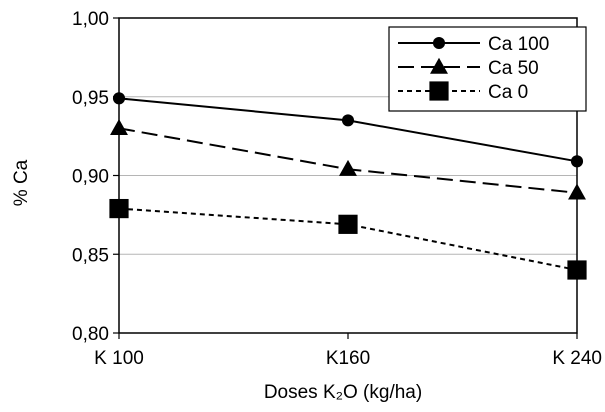 The image size is (605, 412). I want to click on legend-entry: Ca 100, so click(473, 44).